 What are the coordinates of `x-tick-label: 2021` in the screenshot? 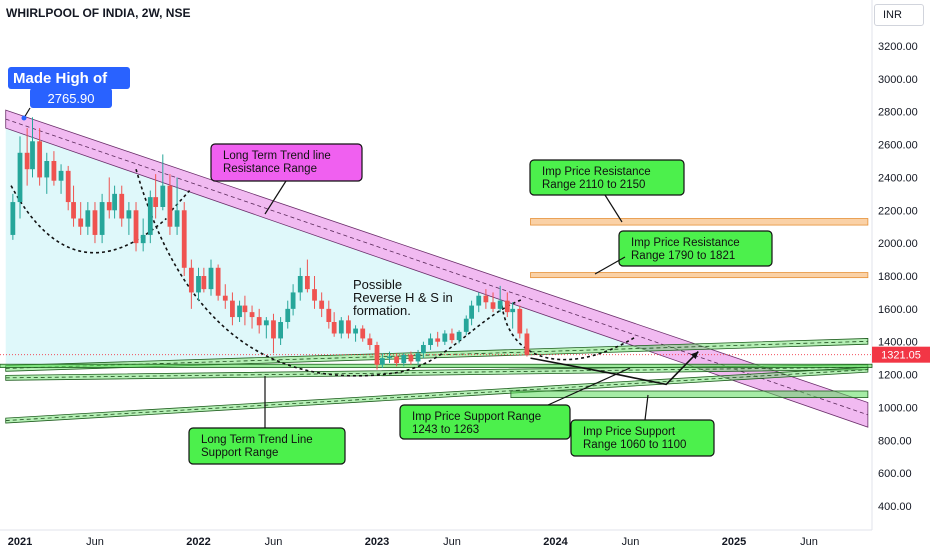 It's located at (20, 542).